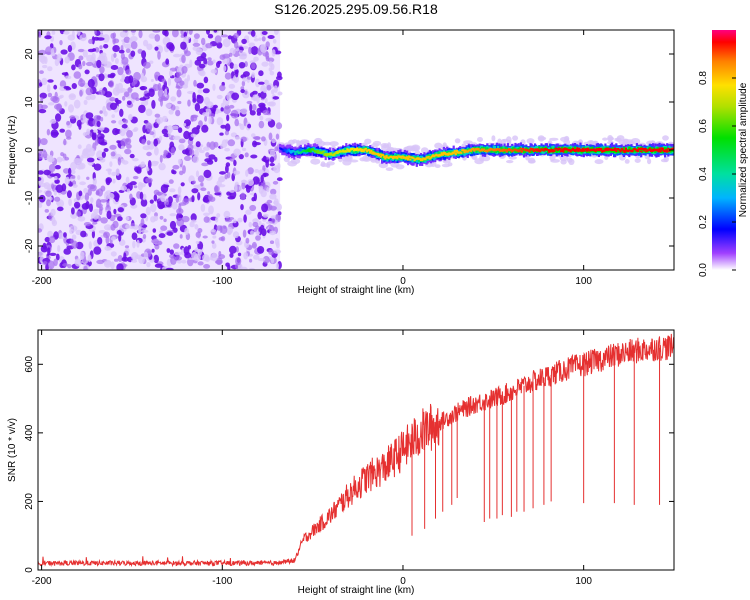 The height and width of the screenshot is (600, 750). What do you see at coordinates (29, 150) in the screenshot?
I see `y-tick-label: 0` at bounding box center [29, 150].